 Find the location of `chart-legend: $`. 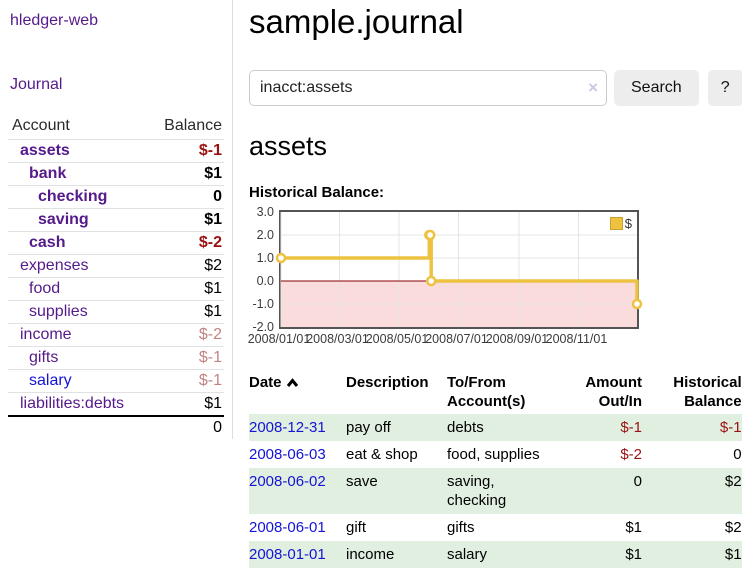

chart-legend: $ is located at coordinates (620, 223).